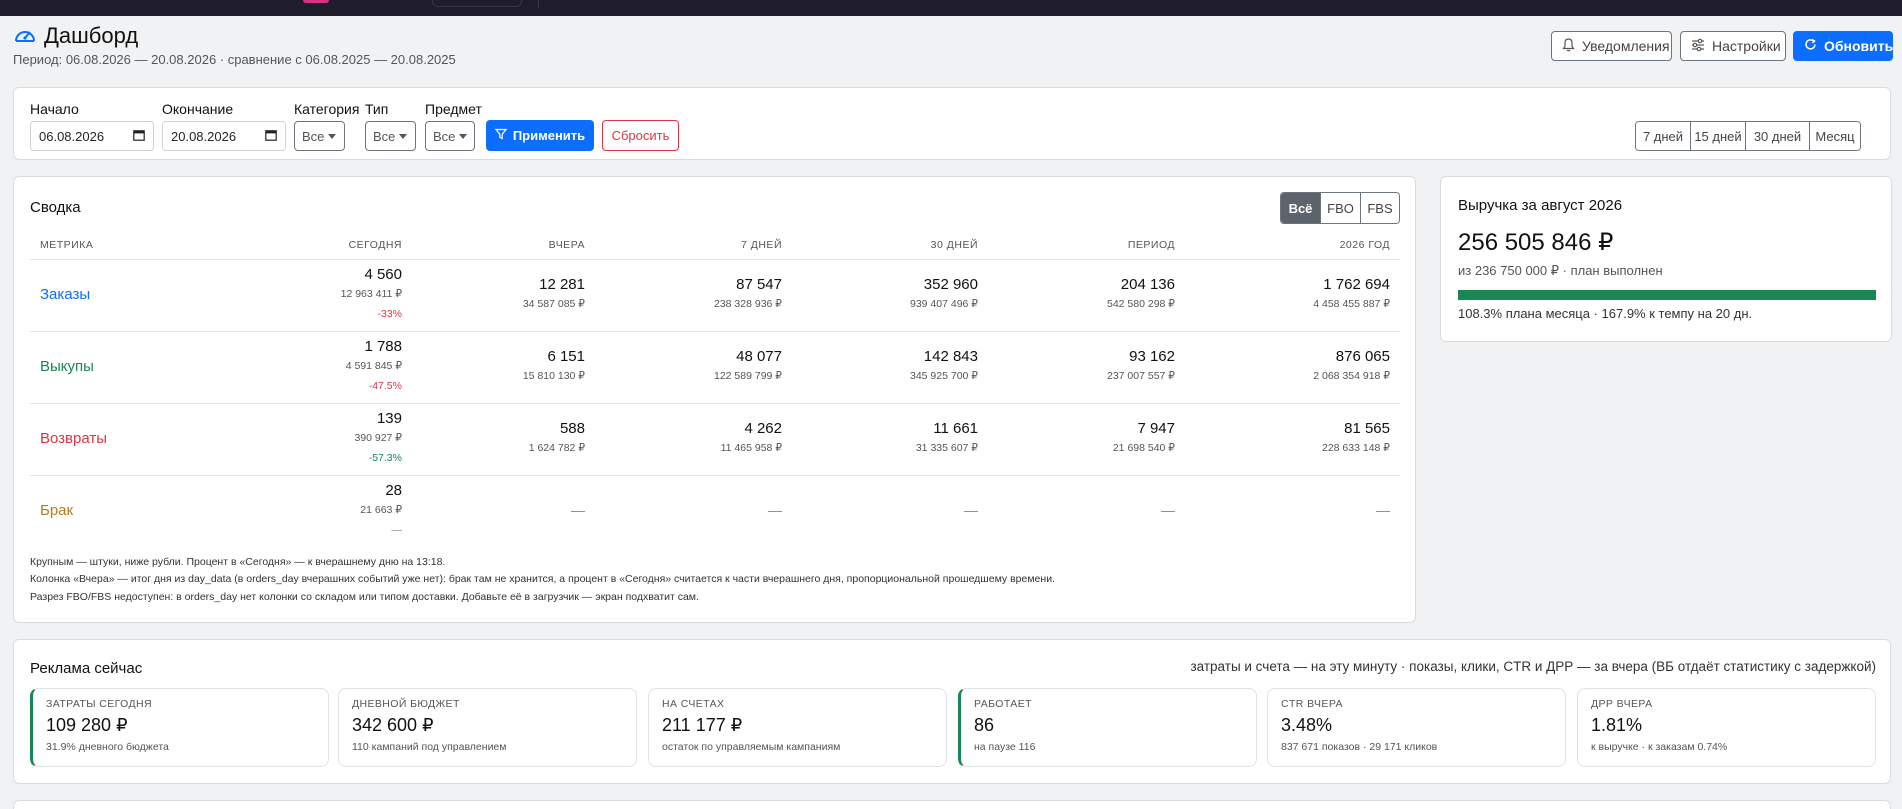  What do you see at coordinates (954, 245) in the screenshot?
I see `column-header: 30 ДНЕЙ` at bounding box center [954, 245].